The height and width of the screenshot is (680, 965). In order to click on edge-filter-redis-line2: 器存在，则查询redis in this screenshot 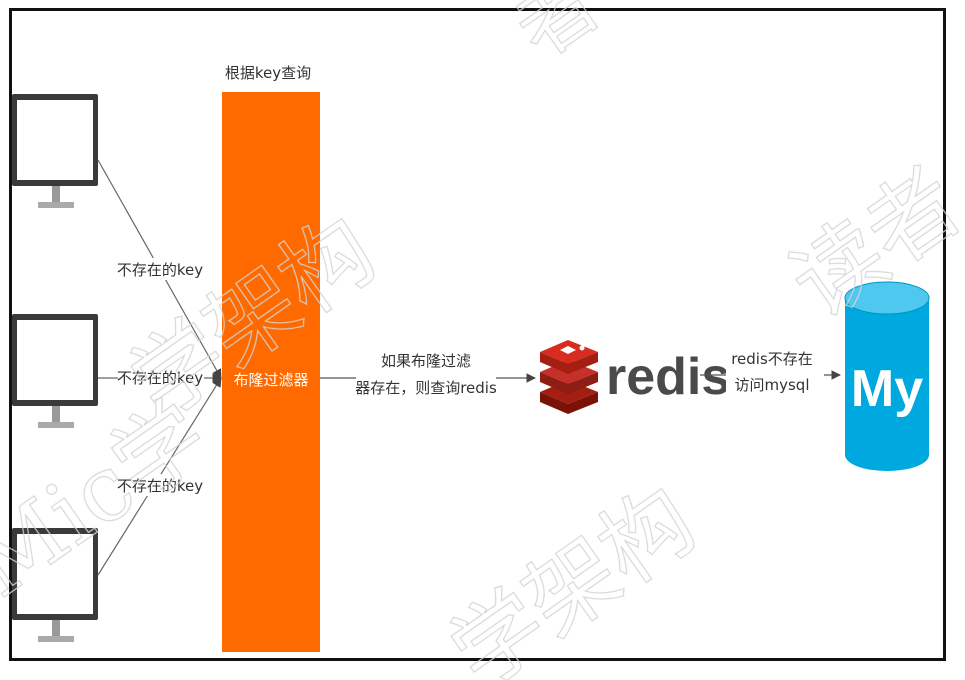, I will do `click(426, 388)`.